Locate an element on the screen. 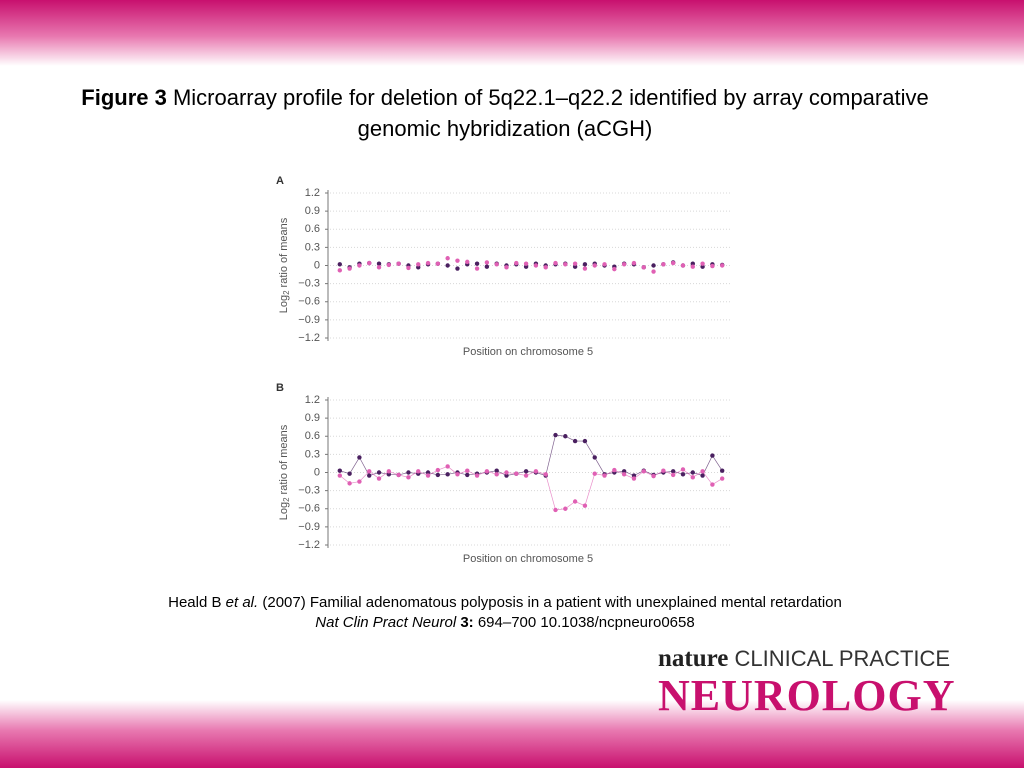  y-tick-label: 0 is located at coordinates (317, 472).